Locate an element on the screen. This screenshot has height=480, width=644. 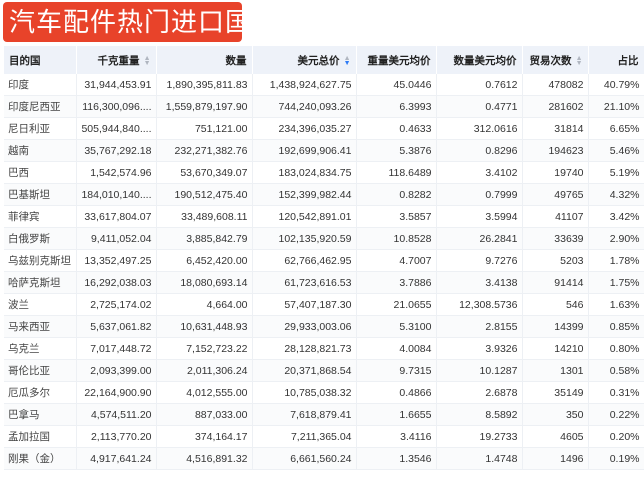
table-header-row: 目的国 千克重量 ▲ ▼ 数量 美元总价 ▲ ▼ 重量美元均价 数量美元均价 贸易次数 ▲ ▼ 占比 is located at coordinates (324, 60).